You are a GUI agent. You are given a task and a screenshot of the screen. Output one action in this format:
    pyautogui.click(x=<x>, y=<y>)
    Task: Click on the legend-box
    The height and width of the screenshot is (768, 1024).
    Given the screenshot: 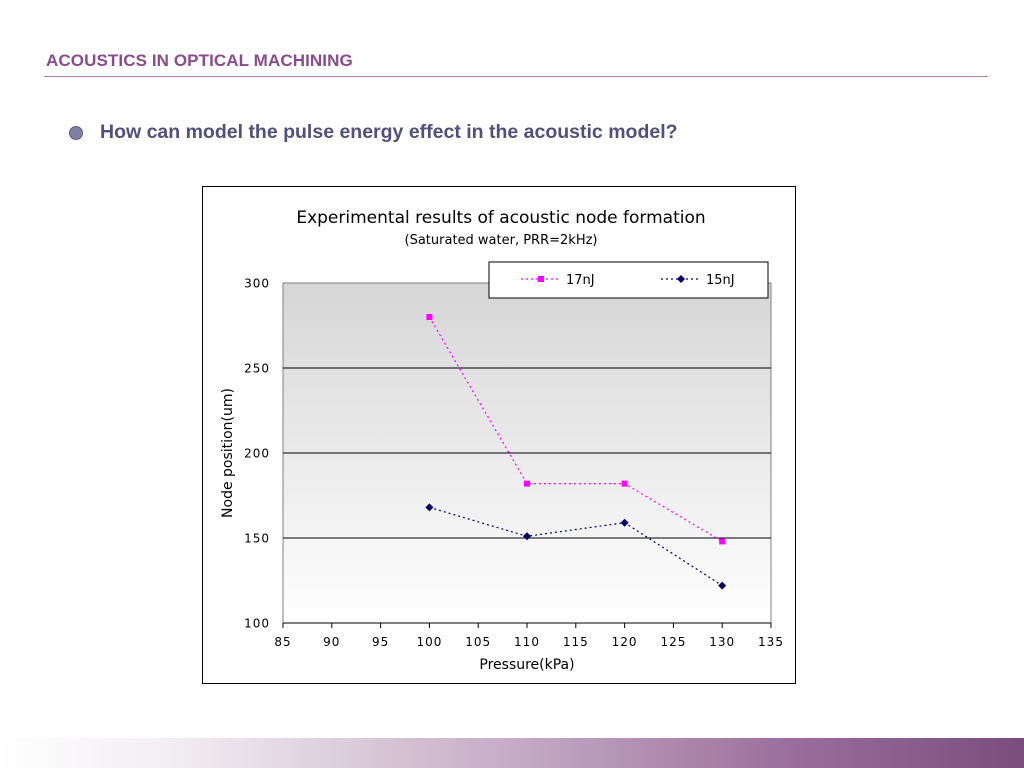 What is the action you would take?
    pyautogui.click(x=628, y=280)
    